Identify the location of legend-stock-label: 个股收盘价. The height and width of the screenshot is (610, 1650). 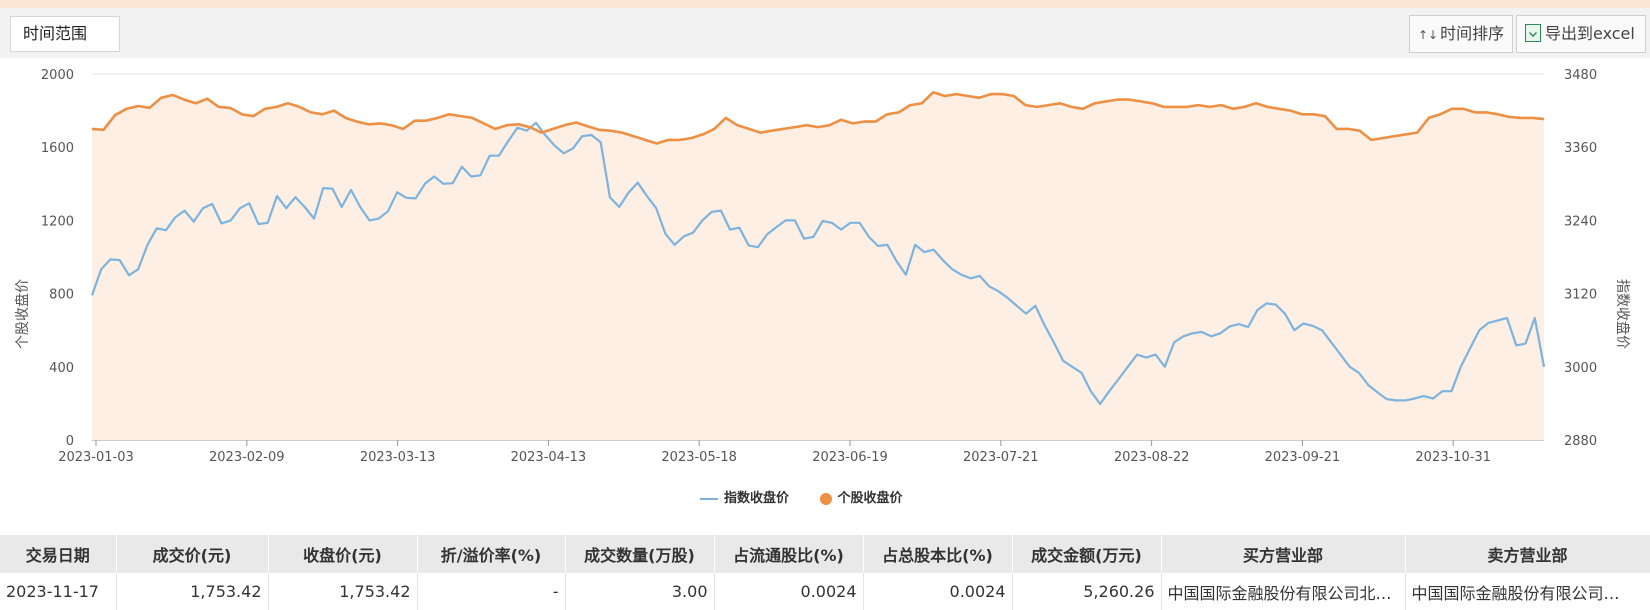
(870, 498).